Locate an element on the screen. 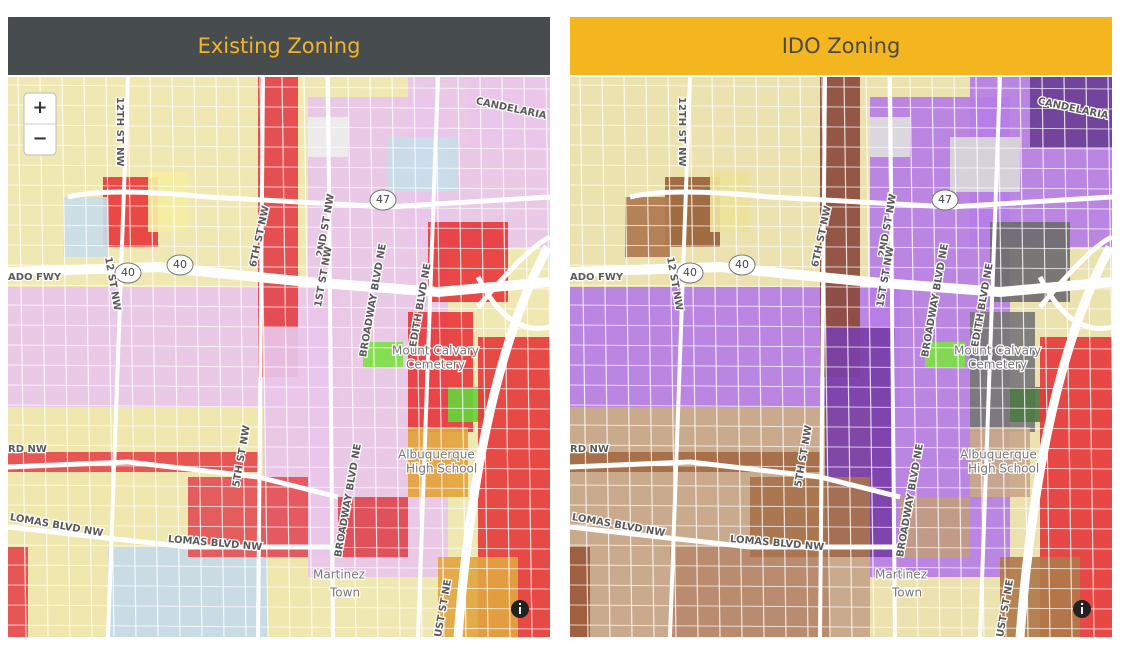 The image size is (1127, 646). route-number: 40 is located at coordinates (690, 272).